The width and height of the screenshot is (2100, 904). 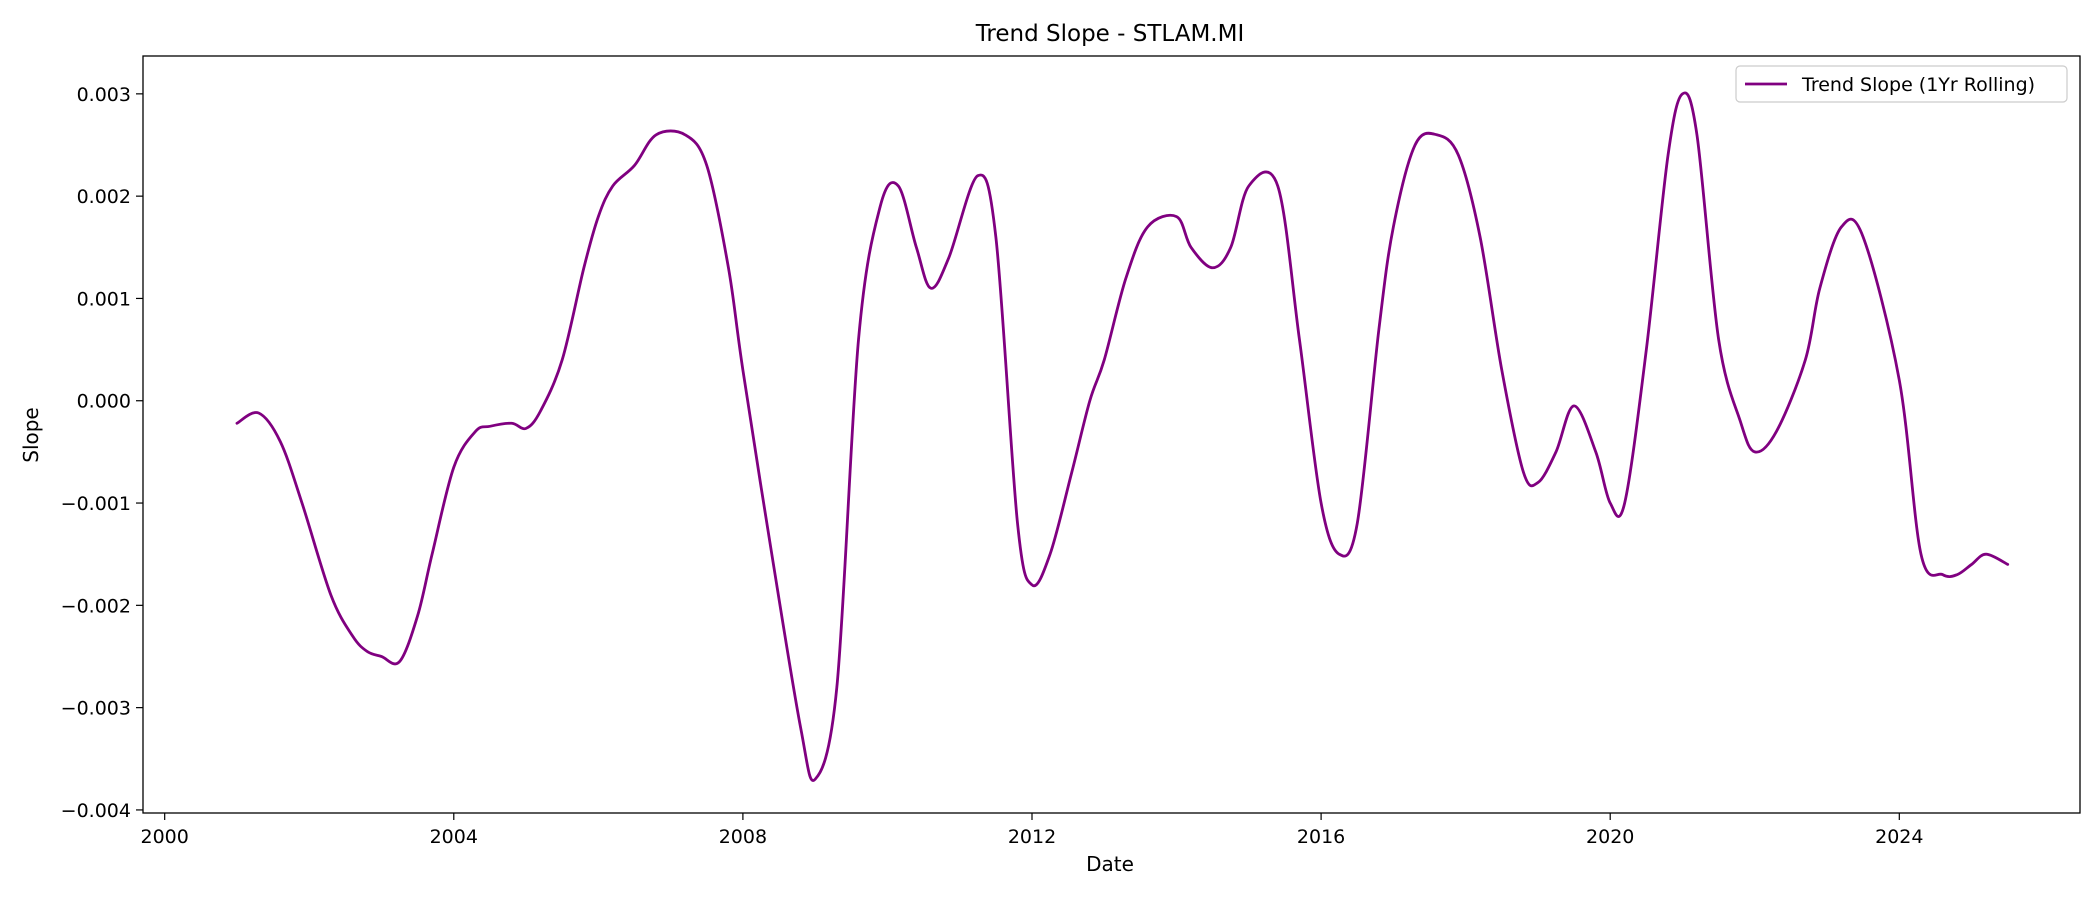 I want to click on y-tick-label: 0.003, so click(x=104, y=95).